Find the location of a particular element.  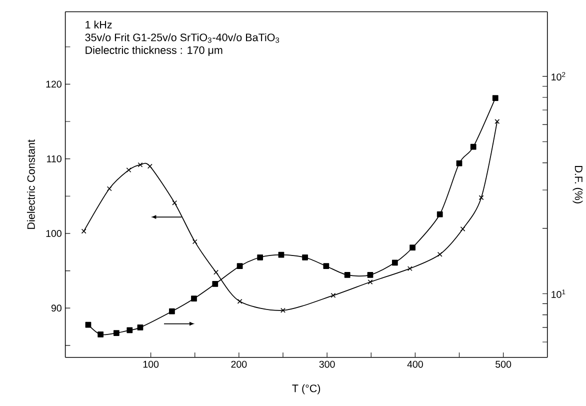

x-tick-label: 200 is located at coordinates (239, 364).